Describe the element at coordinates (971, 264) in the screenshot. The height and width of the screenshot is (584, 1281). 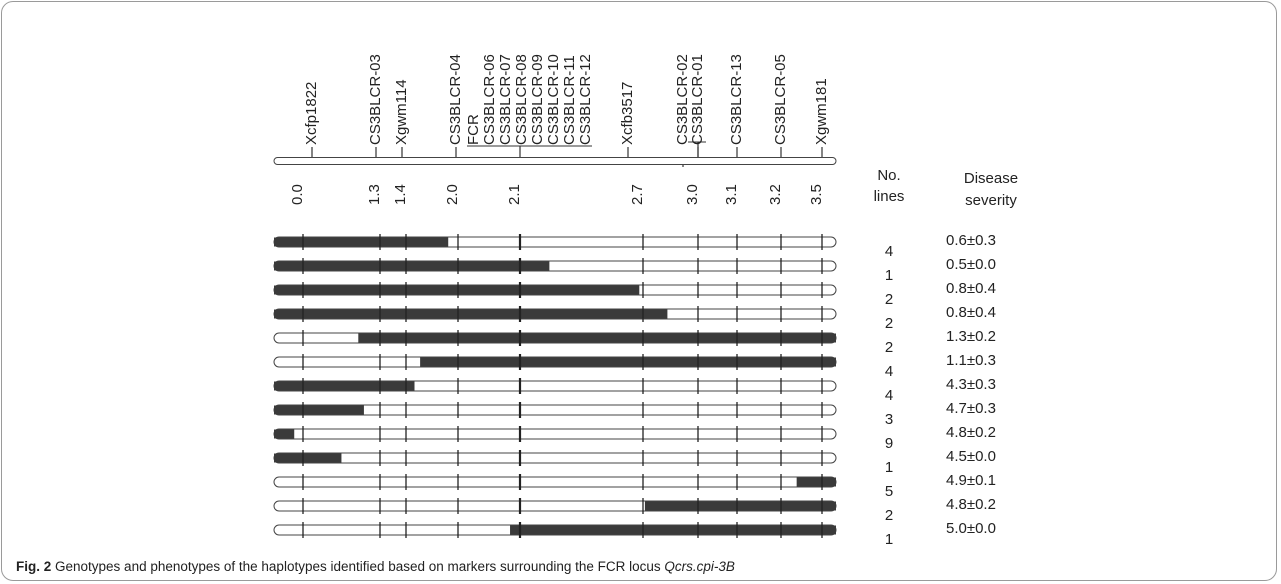
I see `disease-severity-value: 0.5±0.0` at that location.